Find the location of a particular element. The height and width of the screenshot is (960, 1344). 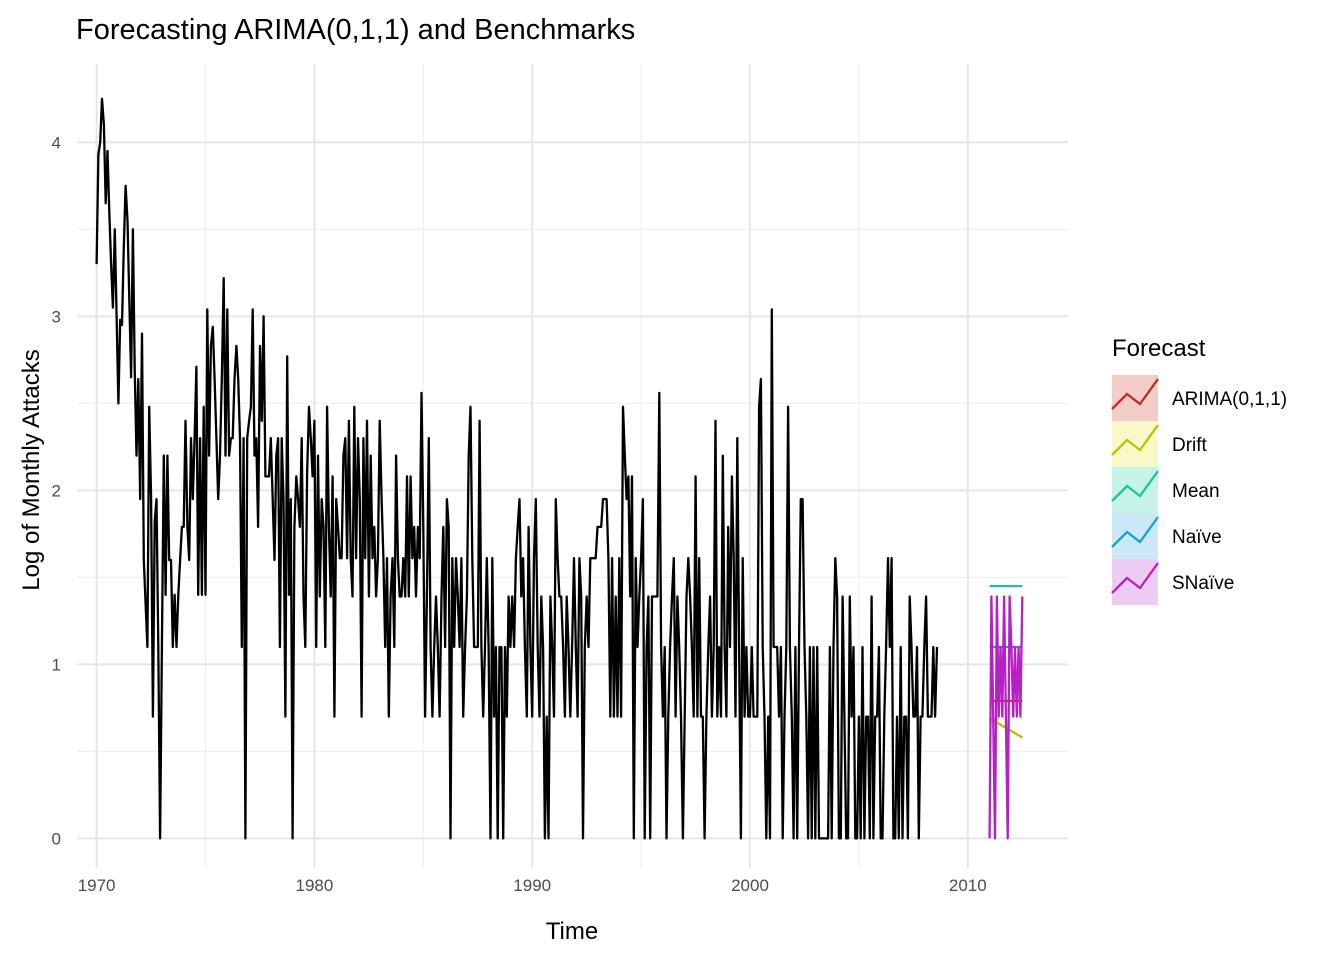

x-tick-label: 2010 is located at coordinates (968, 885).